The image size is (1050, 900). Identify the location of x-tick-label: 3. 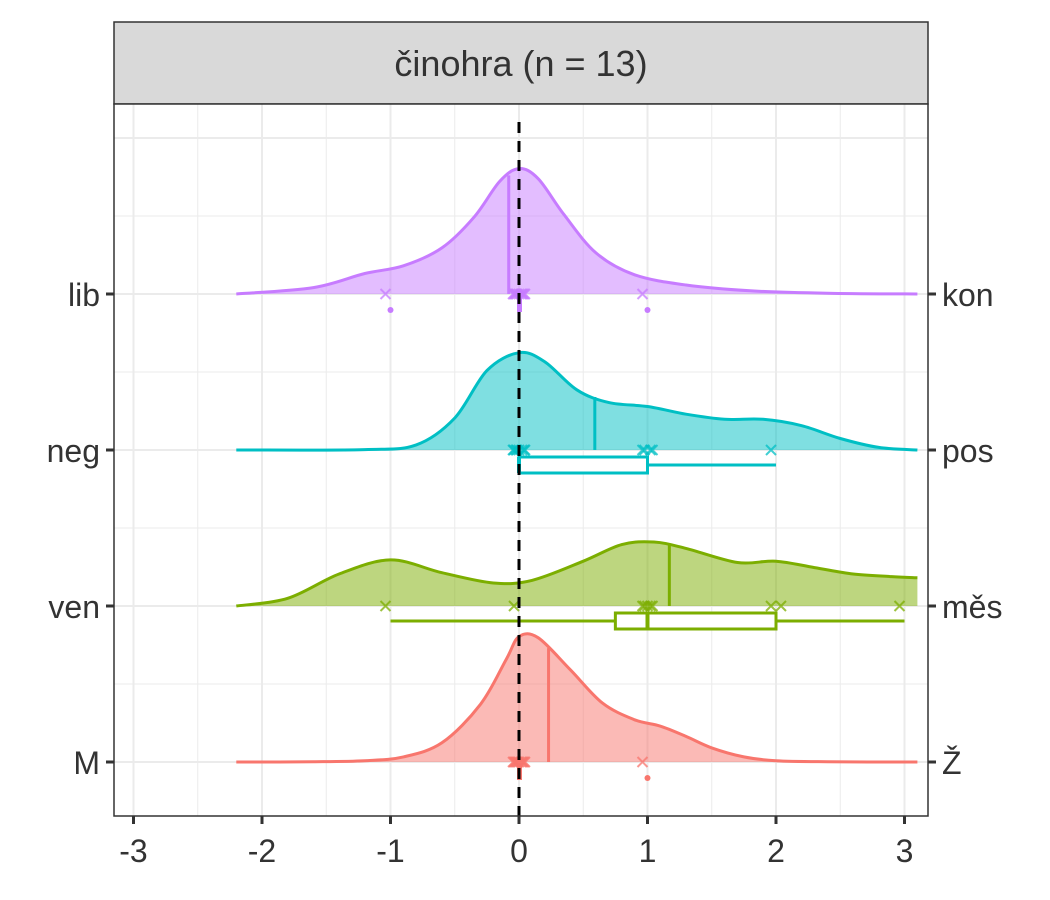
(905, 851).